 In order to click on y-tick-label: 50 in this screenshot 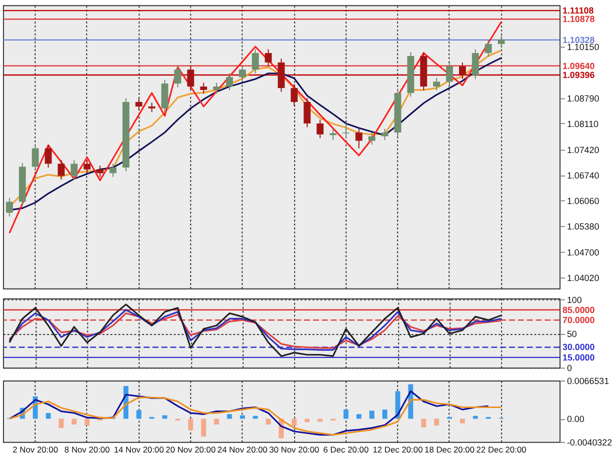, I will do `click(571, 334)`.